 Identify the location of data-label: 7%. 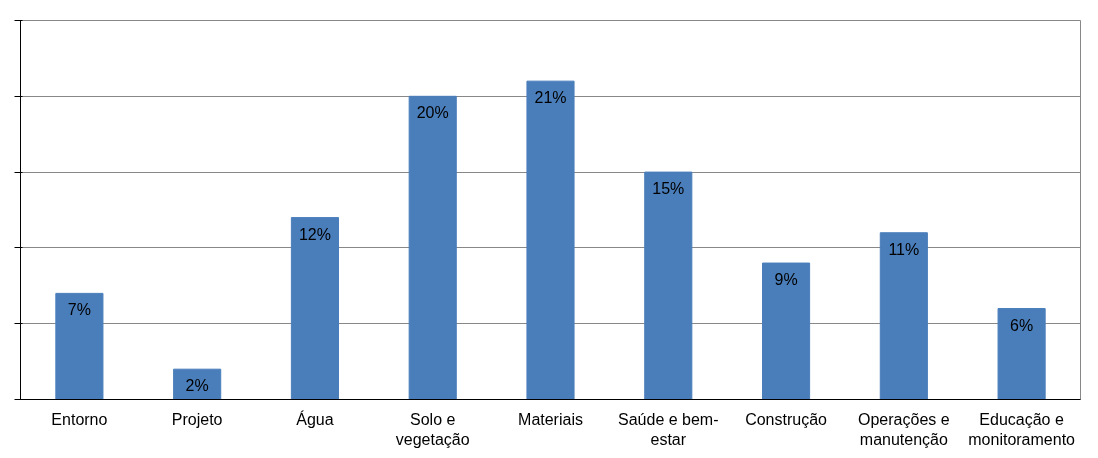
(79, 310).